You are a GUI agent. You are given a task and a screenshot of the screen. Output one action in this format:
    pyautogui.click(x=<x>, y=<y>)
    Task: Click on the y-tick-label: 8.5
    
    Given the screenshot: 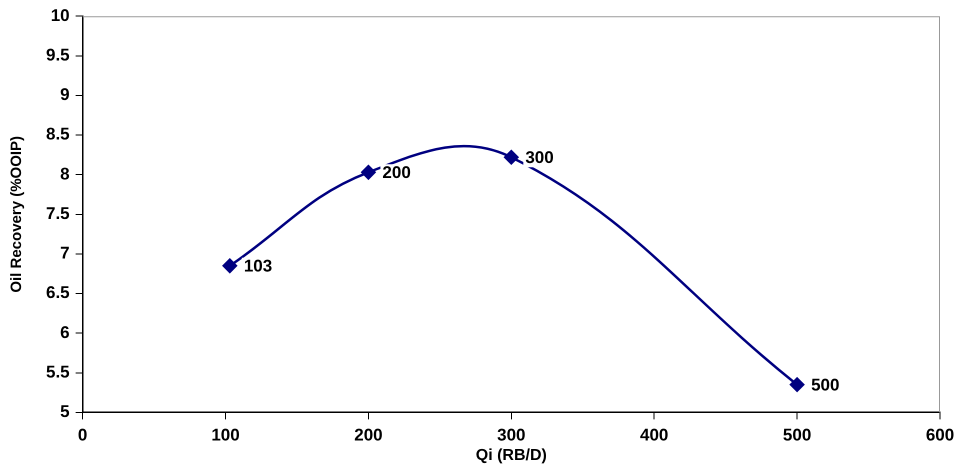 What is the action you would take?
    pyautogui.click(x=58, y=134)
    